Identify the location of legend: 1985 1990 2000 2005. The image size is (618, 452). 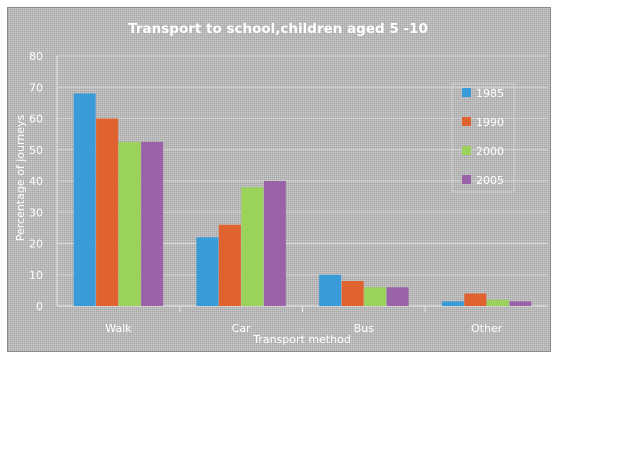
(483, 138).